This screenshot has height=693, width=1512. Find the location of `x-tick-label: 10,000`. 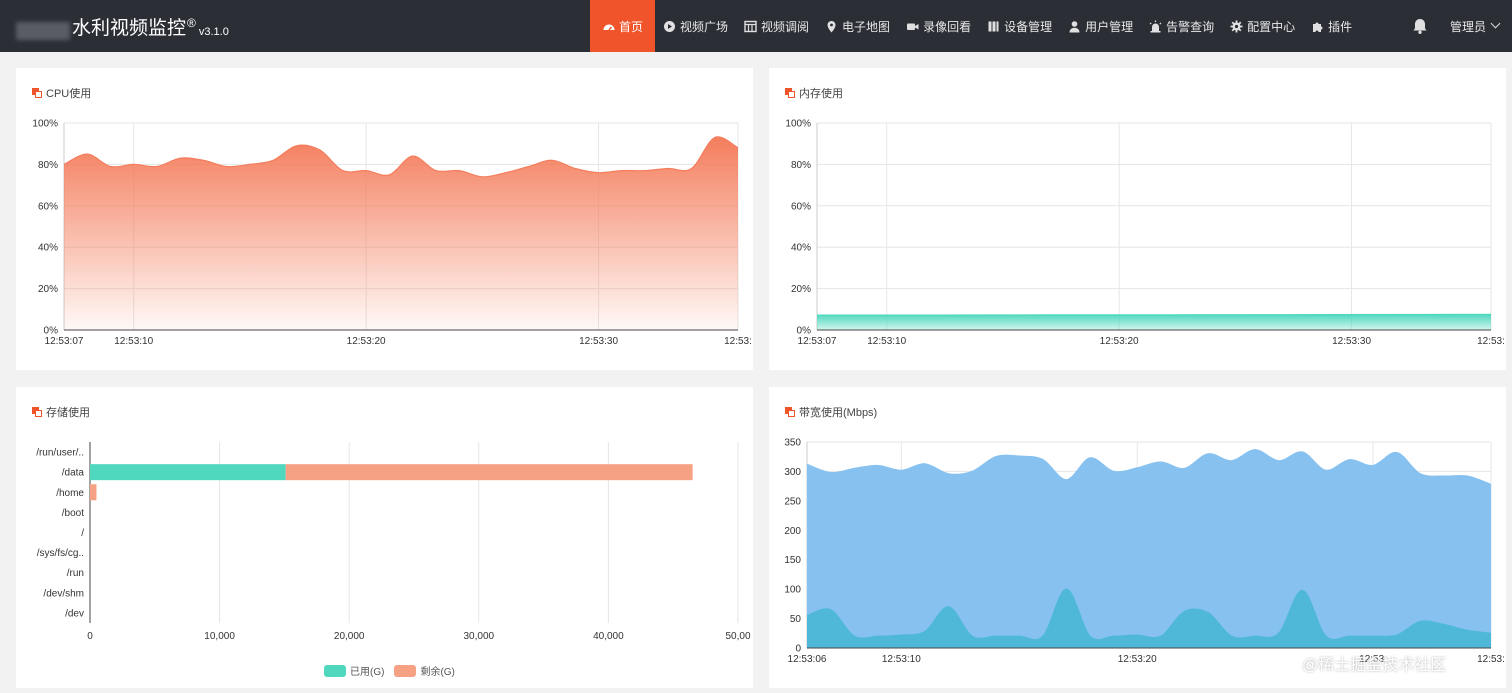

x-tick-label: 10,000 is located at coordinates (219, 636).